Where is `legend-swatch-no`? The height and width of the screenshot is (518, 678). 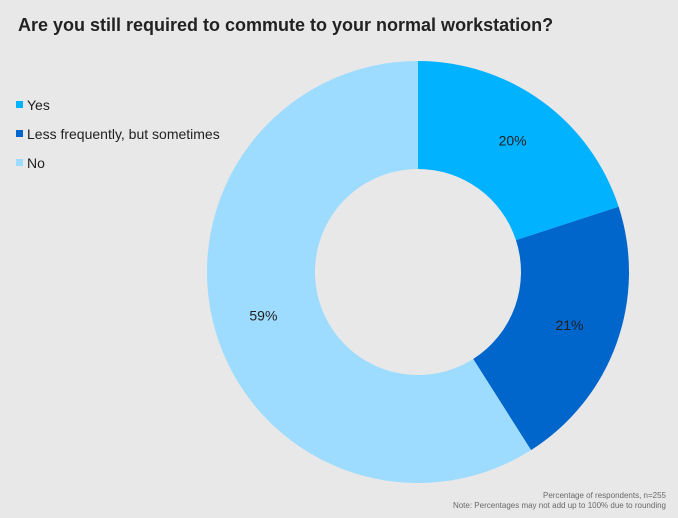
legend-swatch-no is located at coordinates (19, 162).